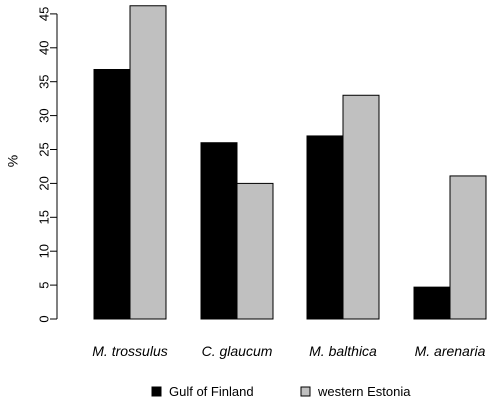  Describe the element at coordinates (211, 391) in the screenshot. I see `legend-label: Gulf of Finland` at that location.